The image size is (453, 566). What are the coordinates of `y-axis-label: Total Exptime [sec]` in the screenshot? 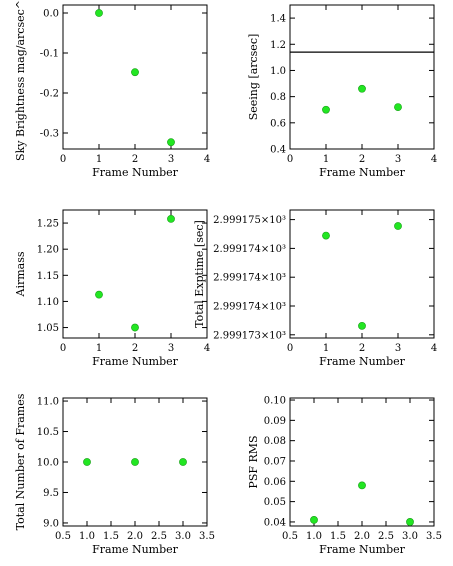 It's located at (199, 274).